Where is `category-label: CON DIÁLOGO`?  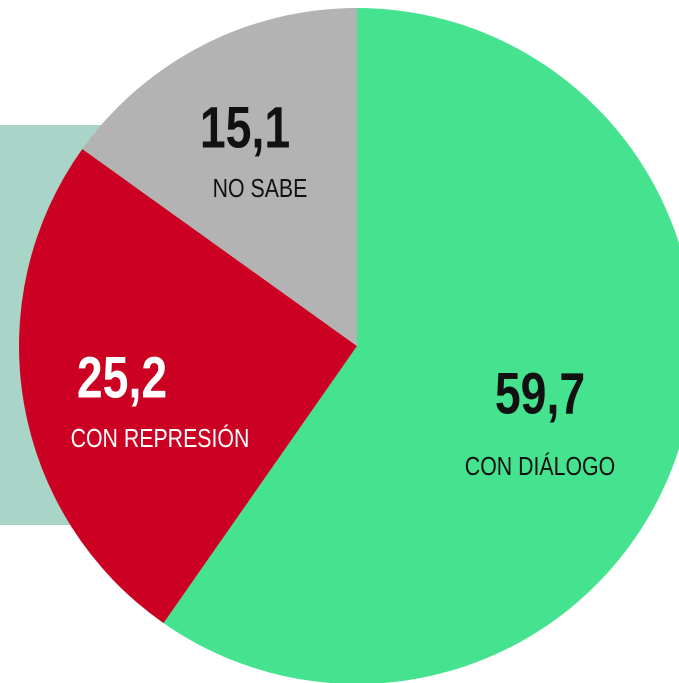 category-label: CON DIÁLOGO is located at coordinates (540, 467).